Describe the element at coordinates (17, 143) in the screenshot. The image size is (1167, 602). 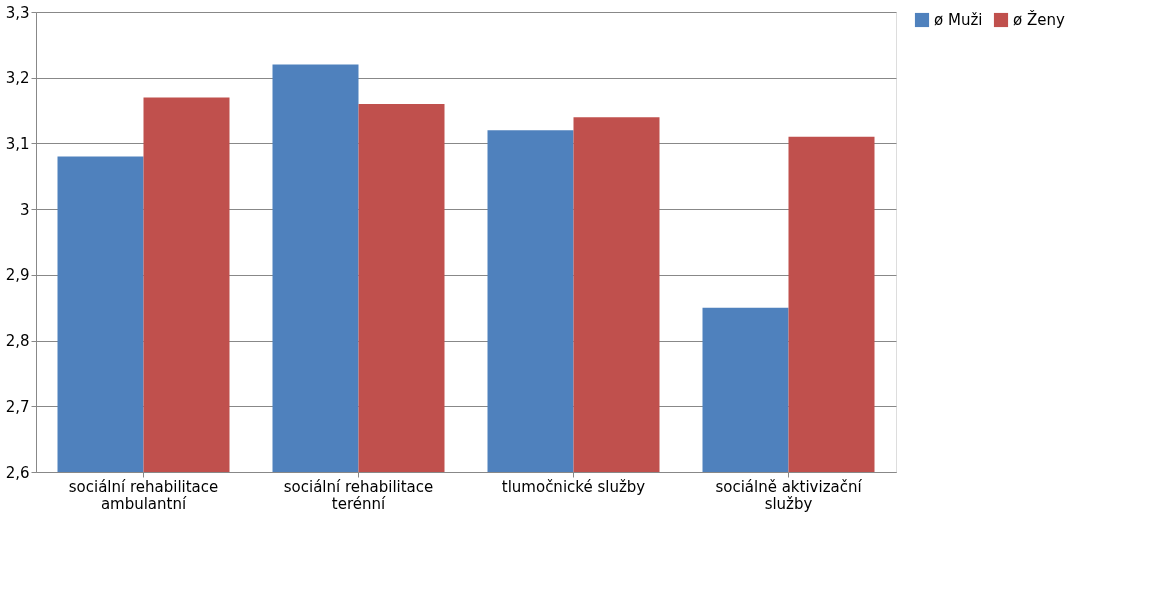
I see `y-tick-label: 3,1` at that location.